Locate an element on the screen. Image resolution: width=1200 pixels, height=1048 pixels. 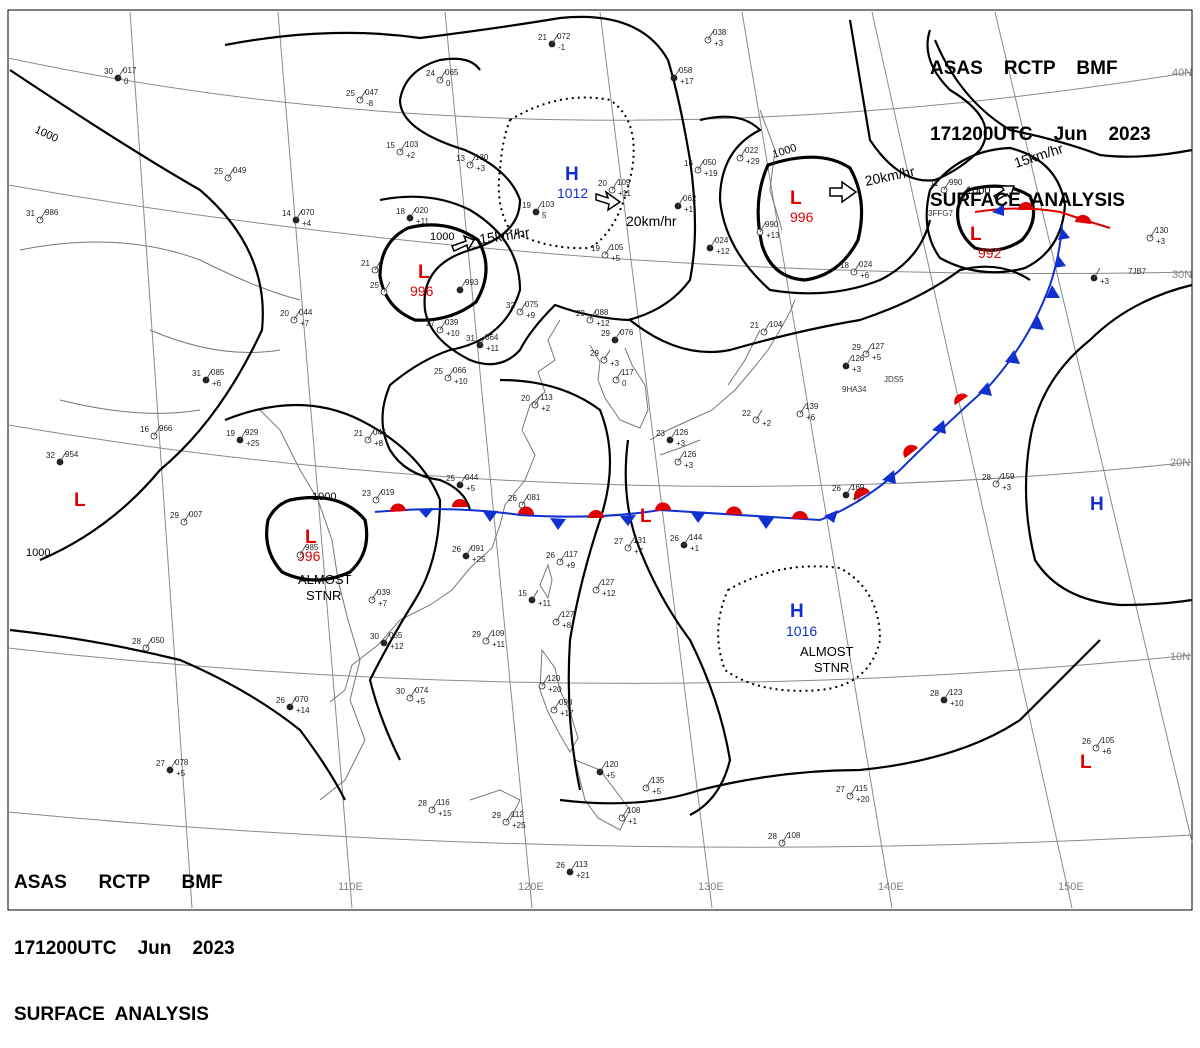
station-pressure: 085 is located at coordinates (218, 372).